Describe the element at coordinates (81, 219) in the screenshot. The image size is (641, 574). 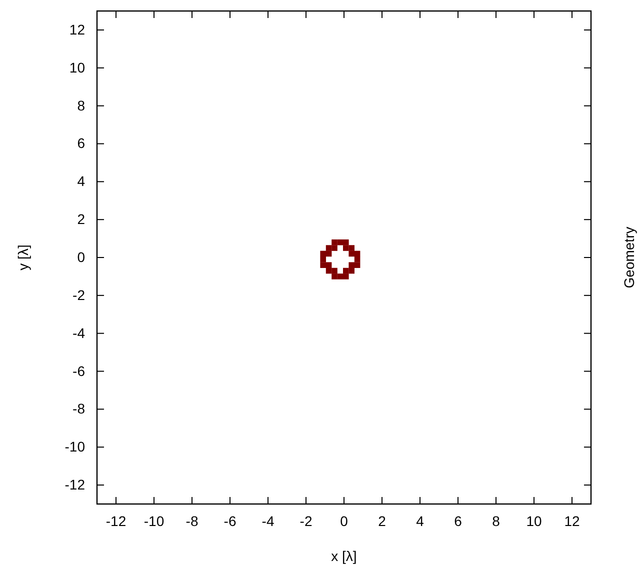
I see `y-tick-label: 2` at that location.